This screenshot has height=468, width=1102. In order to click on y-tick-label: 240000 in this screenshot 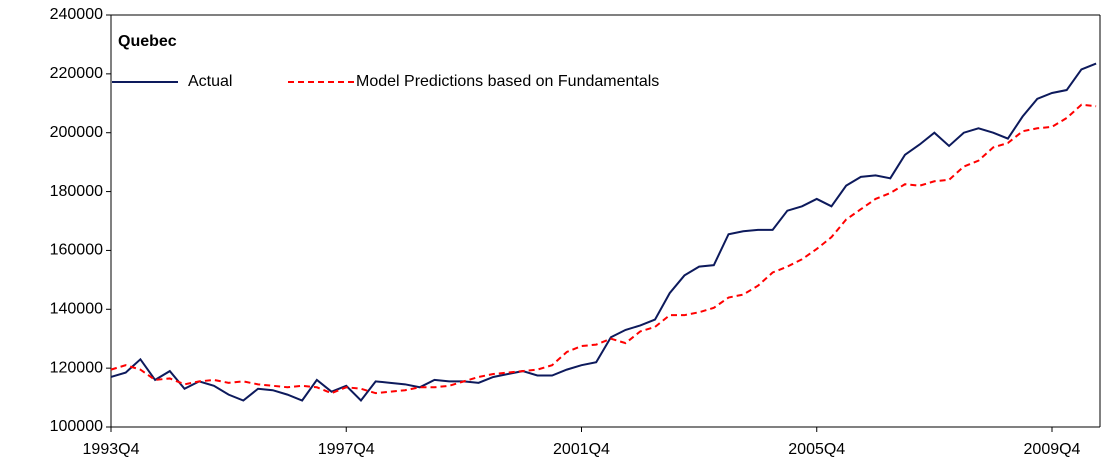, I will do `click(76, 14)`.